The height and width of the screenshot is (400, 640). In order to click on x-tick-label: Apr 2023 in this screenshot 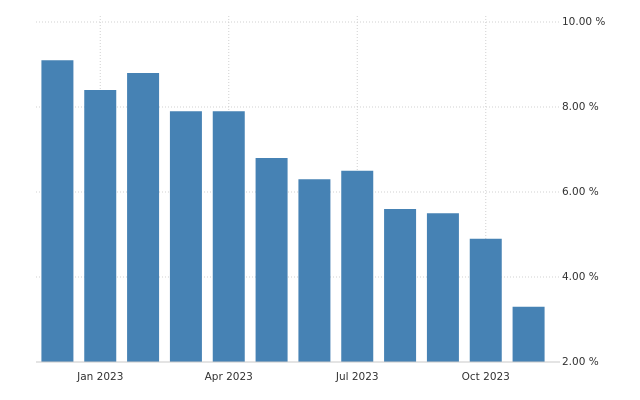, I will do `click(229, 377)`.